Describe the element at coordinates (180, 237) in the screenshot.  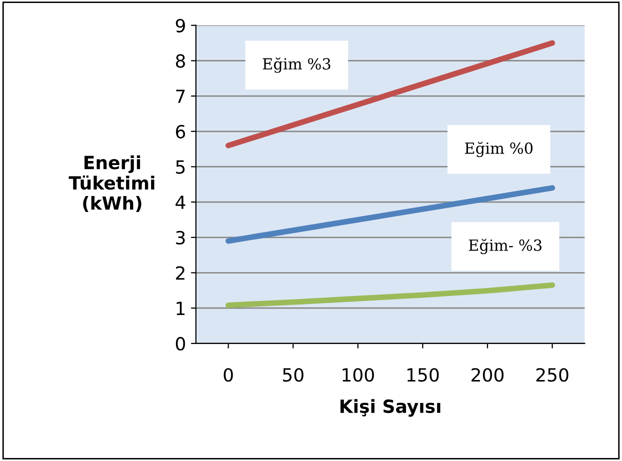
I see `y-tick-label: 3` at that location.